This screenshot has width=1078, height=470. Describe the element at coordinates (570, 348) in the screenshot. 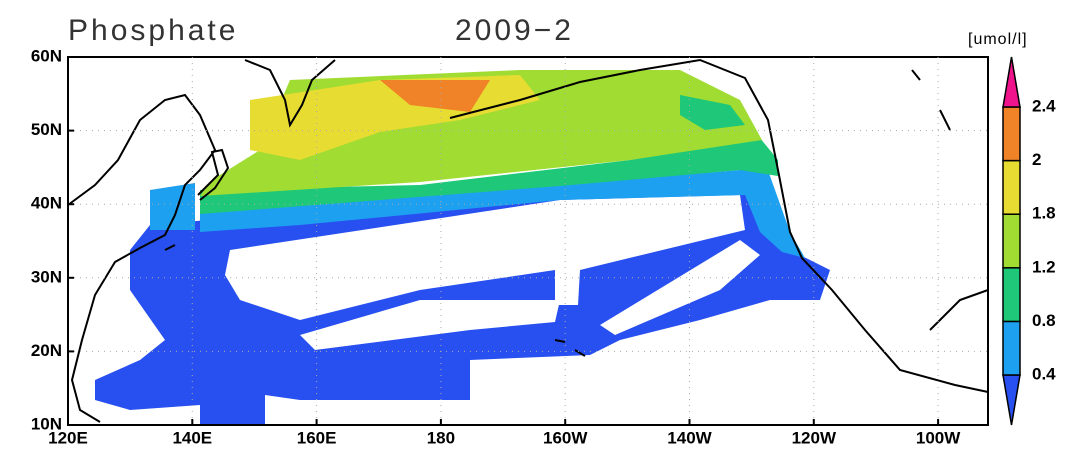

I see `coast-hawaii` at that location.